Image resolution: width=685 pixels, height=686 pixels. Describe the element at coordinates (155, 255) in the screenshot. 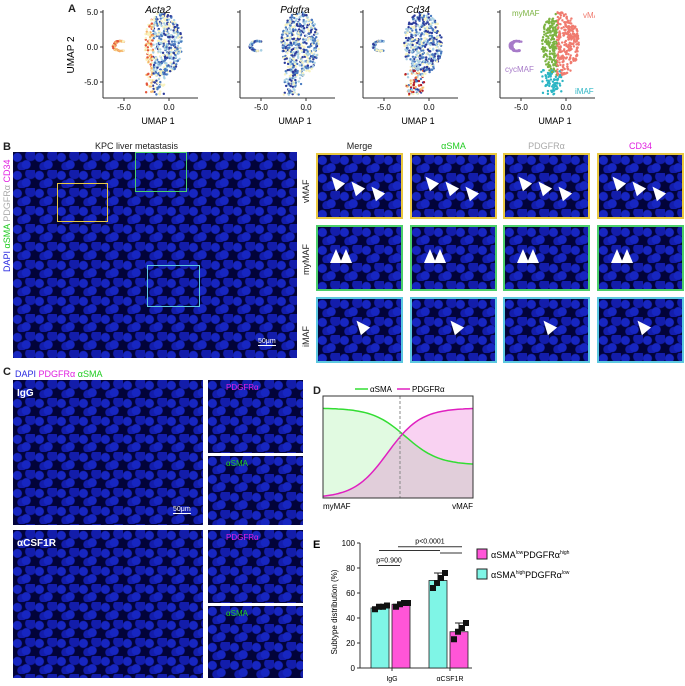

I see `liver-metastasis-micrograph: 50μm` at that location.